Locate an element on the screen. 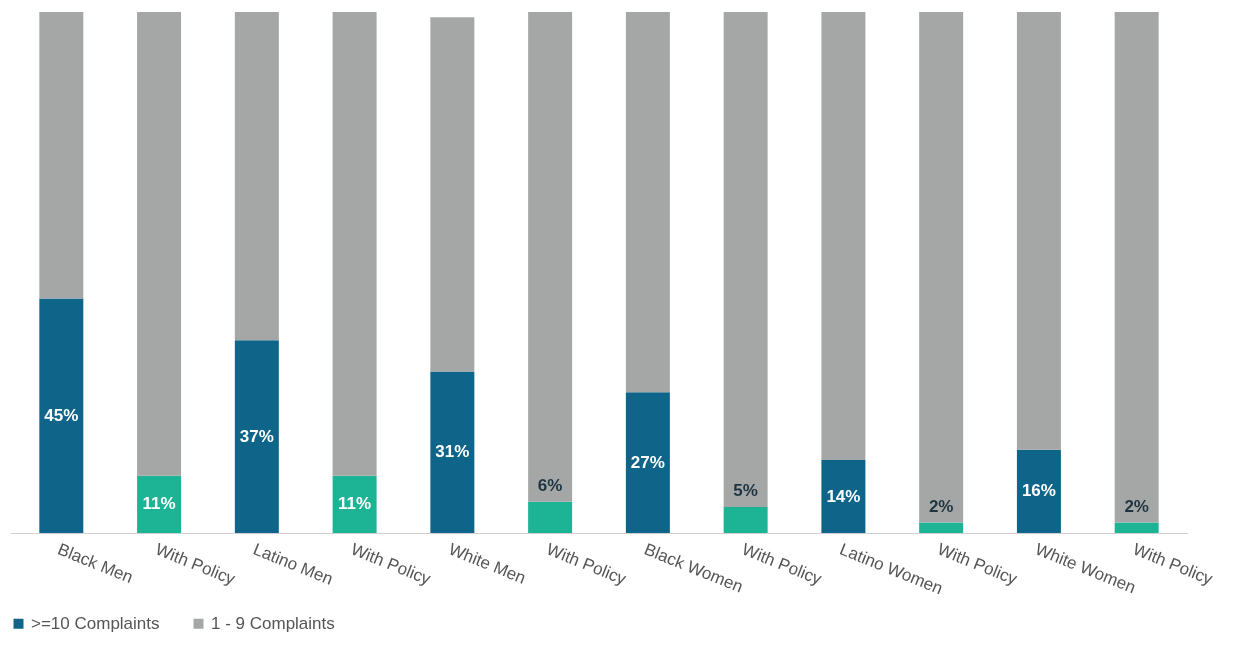 Image resolution: width=1252 pixels, height=646 pixels. legend-label: 1 - 9 Complaints is located at coordinates (273, 623).